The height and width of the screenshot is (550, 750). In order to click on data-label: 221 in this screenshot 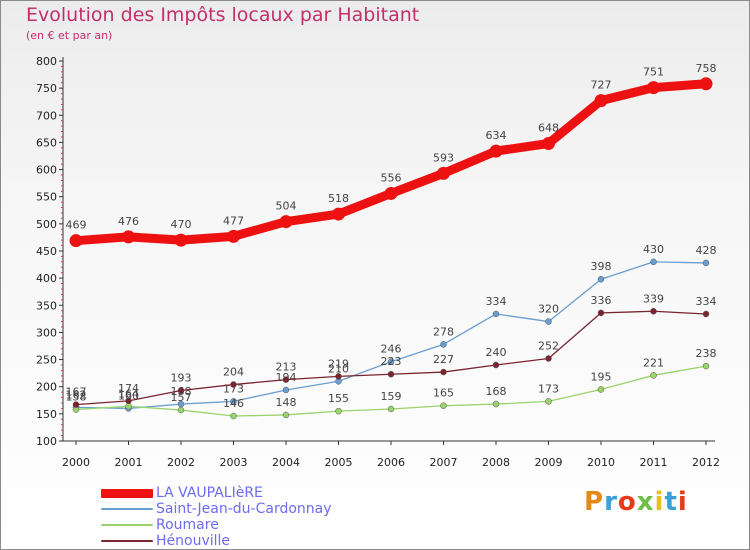, I will do `click(653, 362)`.